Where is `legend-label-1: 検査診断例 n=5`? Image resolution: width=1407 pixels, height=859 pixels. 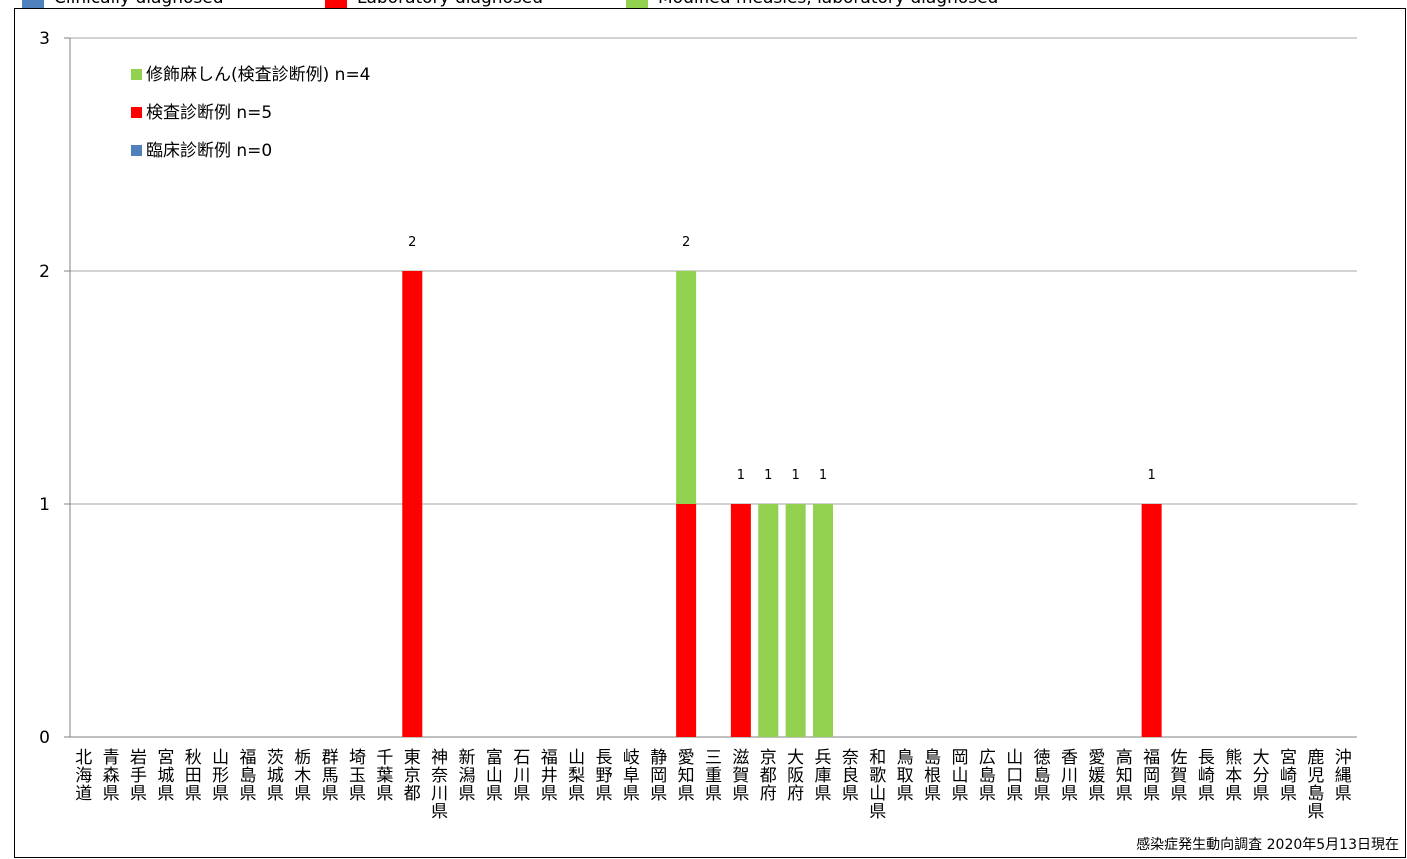
legend-label-1: 検査診断例 n=5 is located at coordinates (209, 113).